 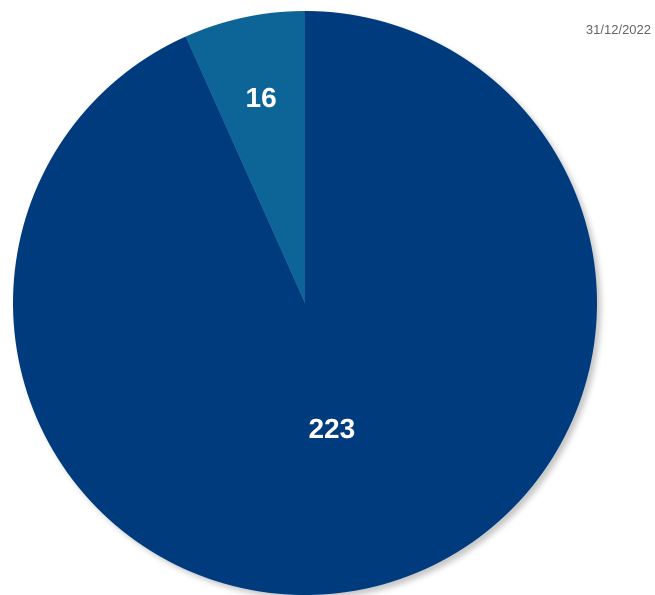 I want to click on pie-label-223: 223, so click(x=331, y=428).